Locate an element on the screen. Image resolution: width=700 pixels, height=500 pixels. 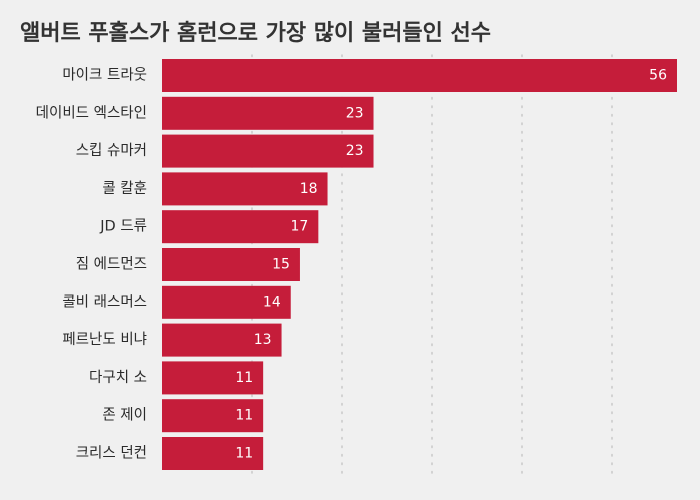
category-label-5: 짐 에드먼즈 is located at coordinates (111, 264).